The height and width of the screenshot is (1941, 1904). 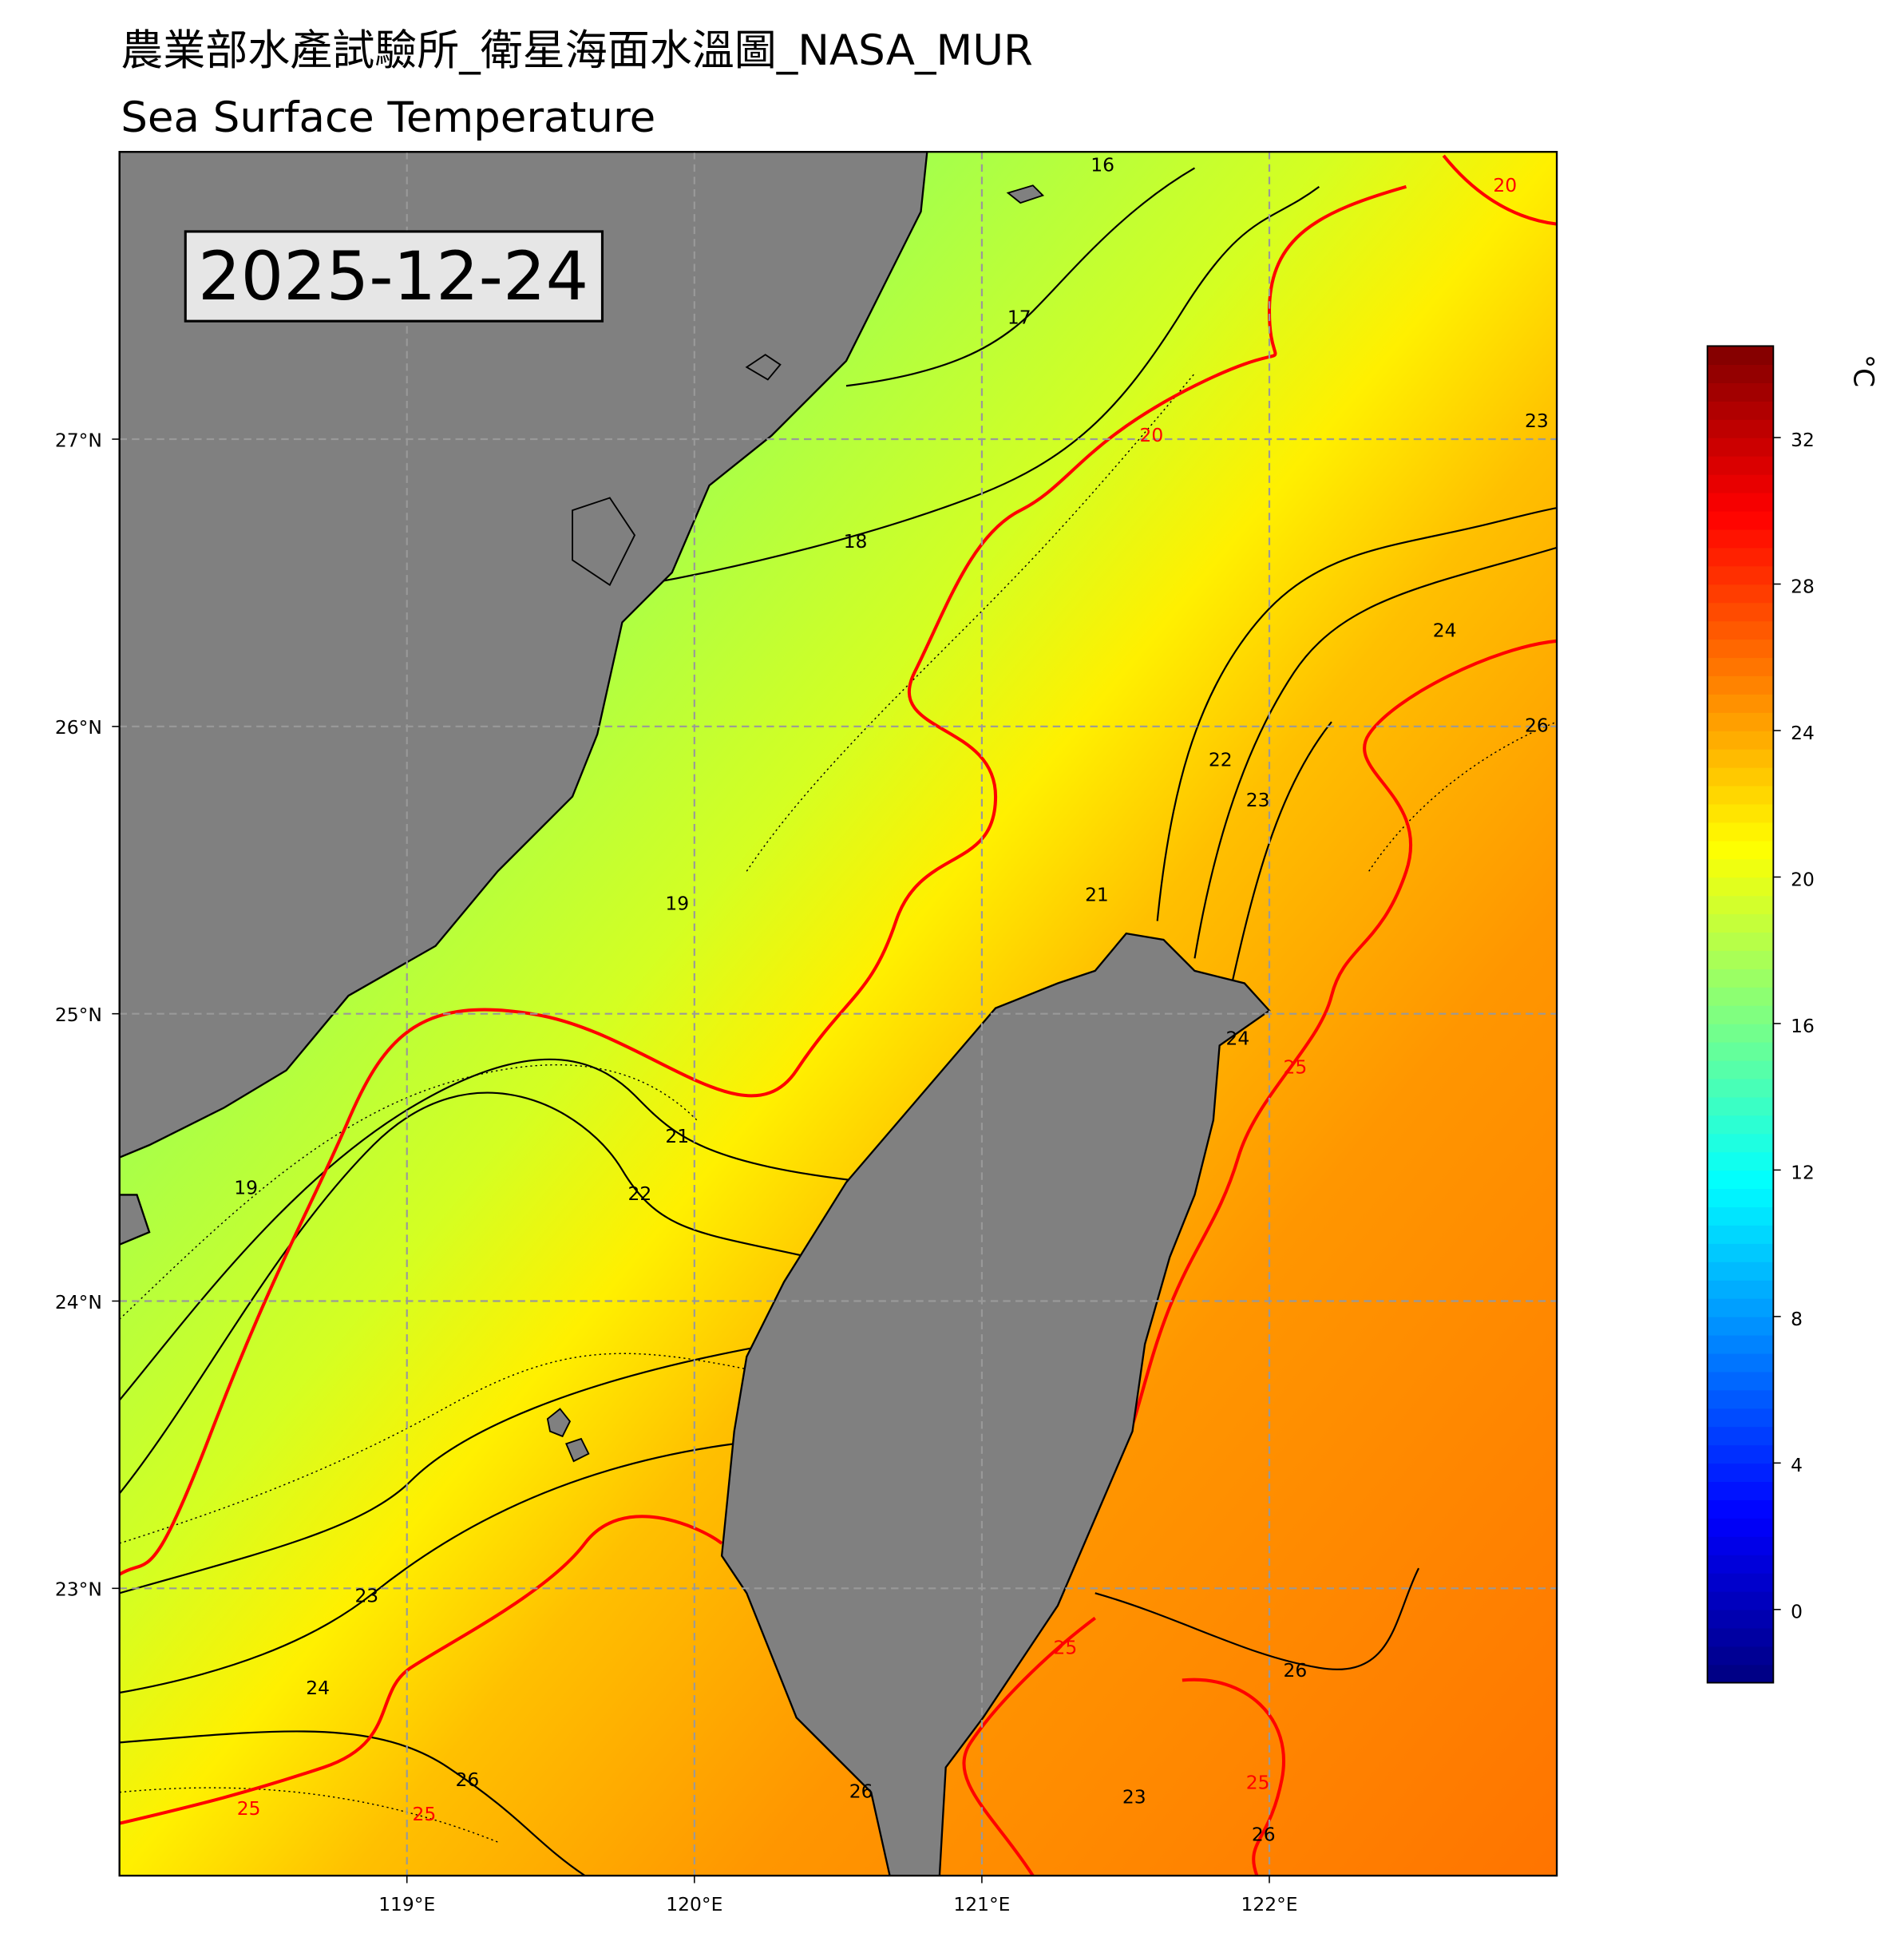 I want to click on date-box, so click(x=394, y=276).